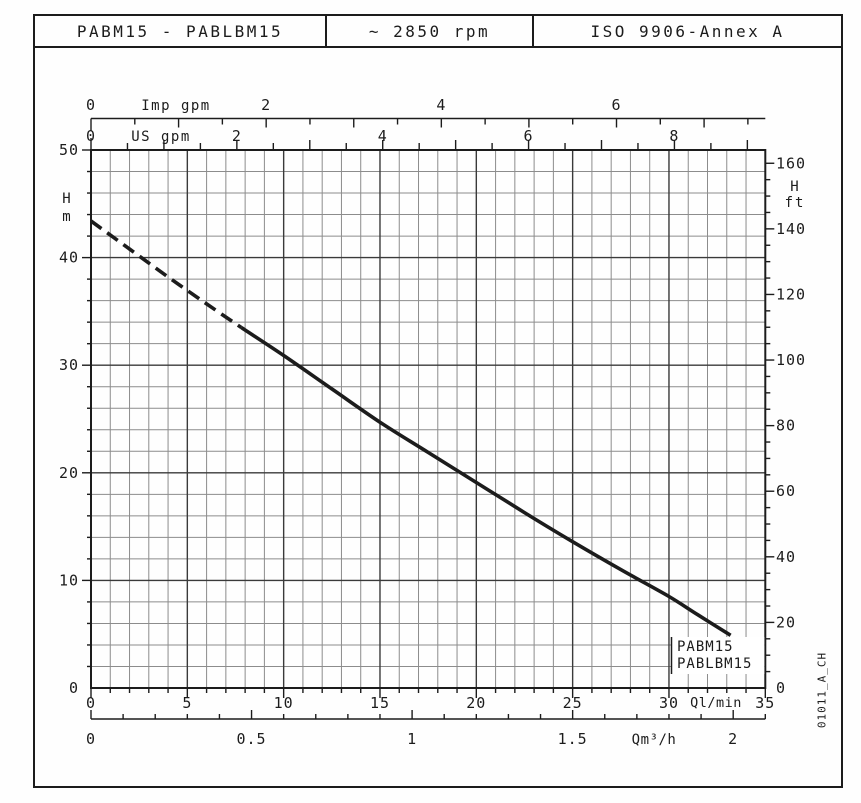  What do you see at coordinates (714, 664) in the screenshot?
I see `curve-label-line2: PABLBM15` at bounding box center [714, 664].